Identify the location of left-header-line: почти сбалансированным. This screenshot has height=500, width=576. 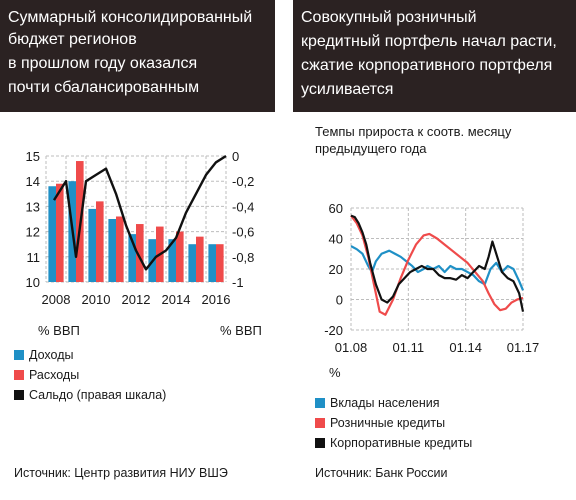
(104, 87).